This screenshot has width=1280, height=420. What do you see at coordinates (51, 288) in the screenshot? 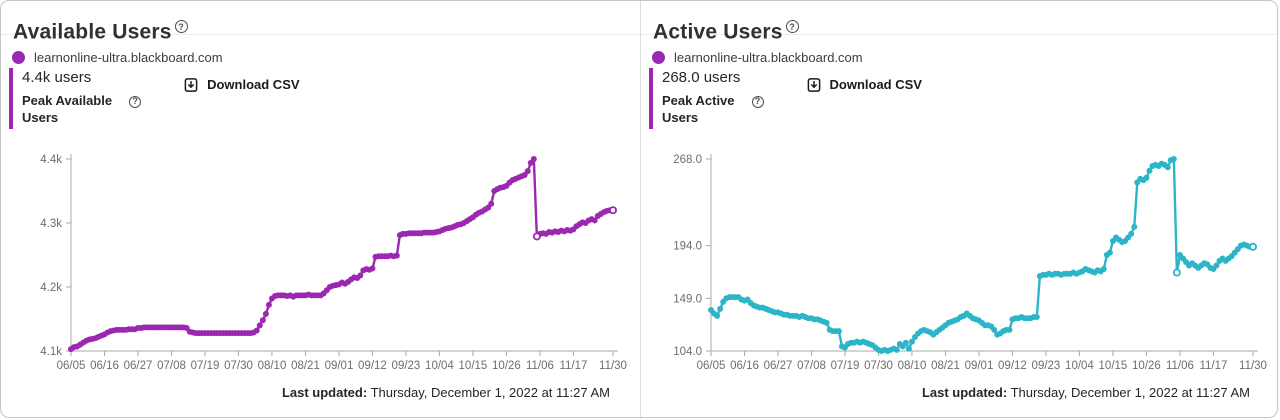
I see `svg-text: 4.2k` at bounding box center [51, 288].